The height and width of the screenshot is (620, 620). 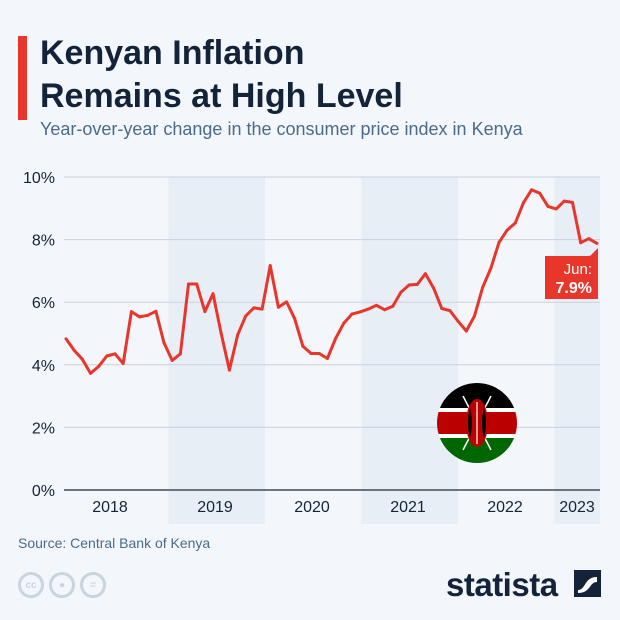 I want to click on x-tick-label: 2021, so click(x=408, y=507).